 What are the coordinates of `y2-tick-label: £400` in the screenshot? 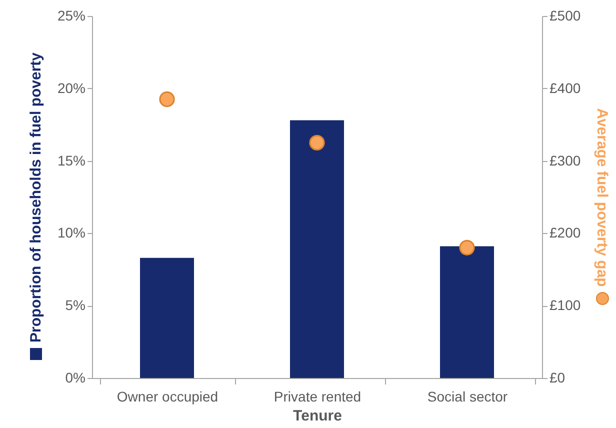 It's located at (565, 88).